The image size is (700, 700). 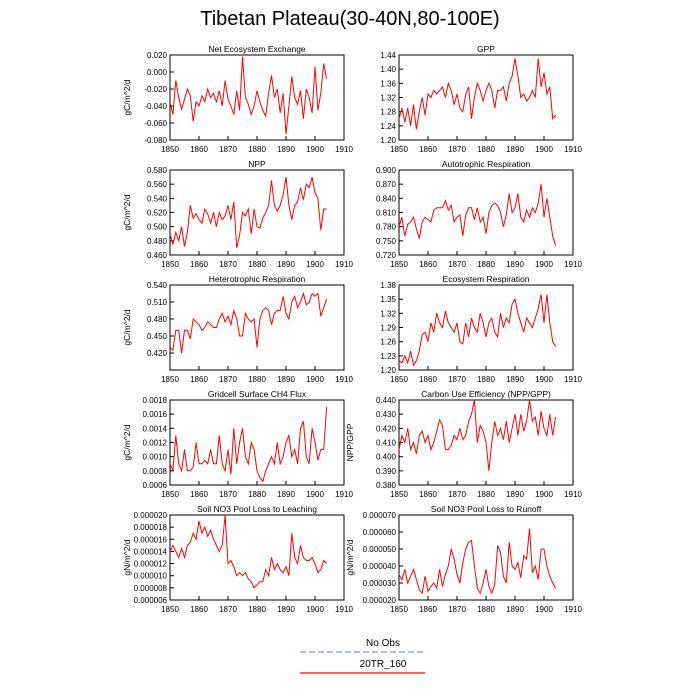 I want to click on panel-title: Soil NO3 Pool Loss to Runoff, so click(x=486, y=509).